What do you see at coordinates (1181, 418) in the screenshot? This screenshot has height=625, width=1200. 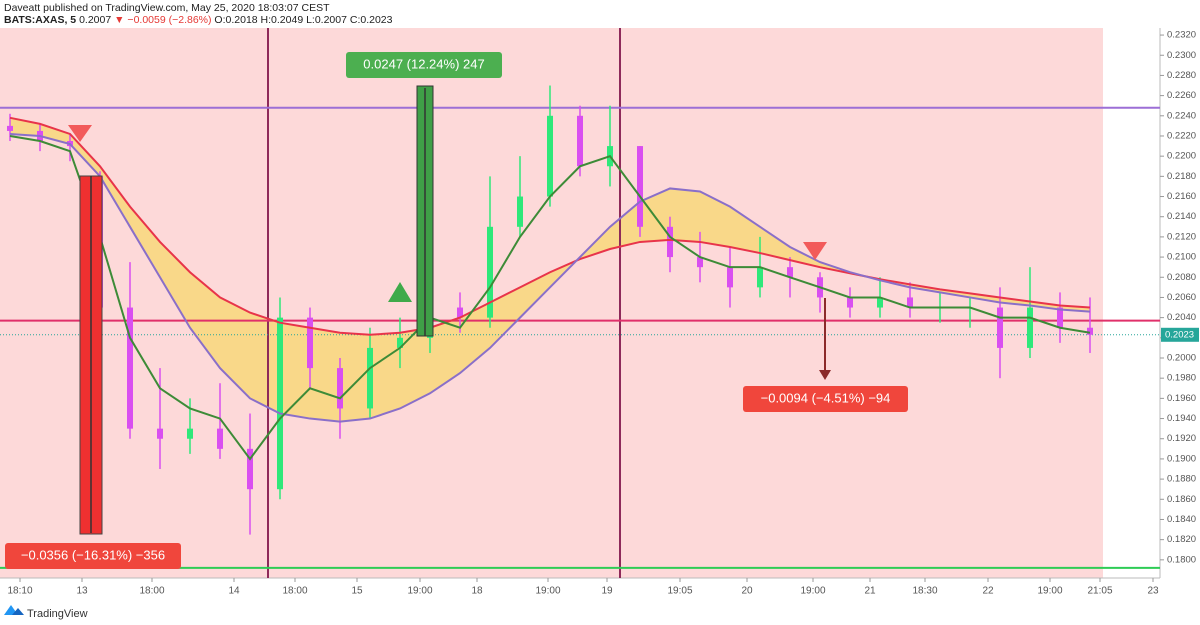 I see `y-tick-label: 0.1940` at bounding box center [1181, 418].